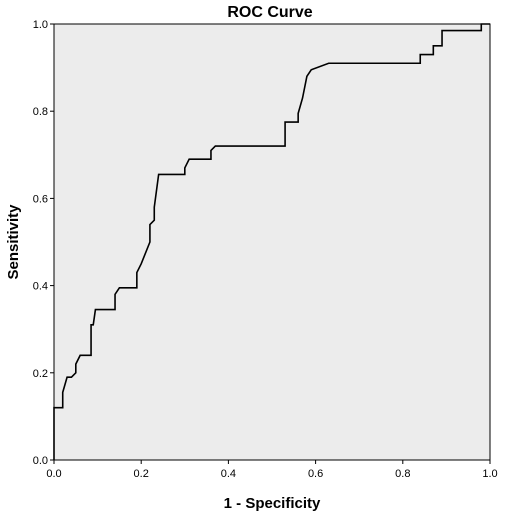 The height and width of the screenshot is (519, 510). I want to click on y-tick-label: 0.2, so click(40, 374).